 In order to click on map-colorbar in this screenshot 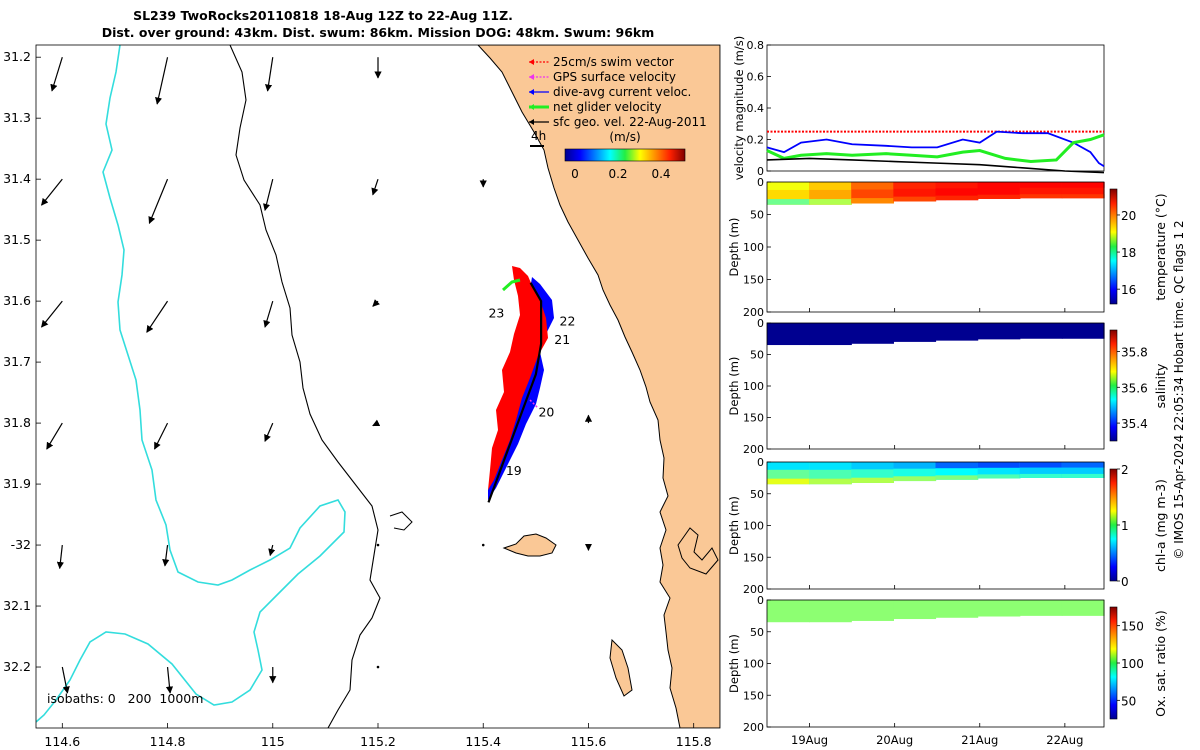, I will do `click(625, 155)`.